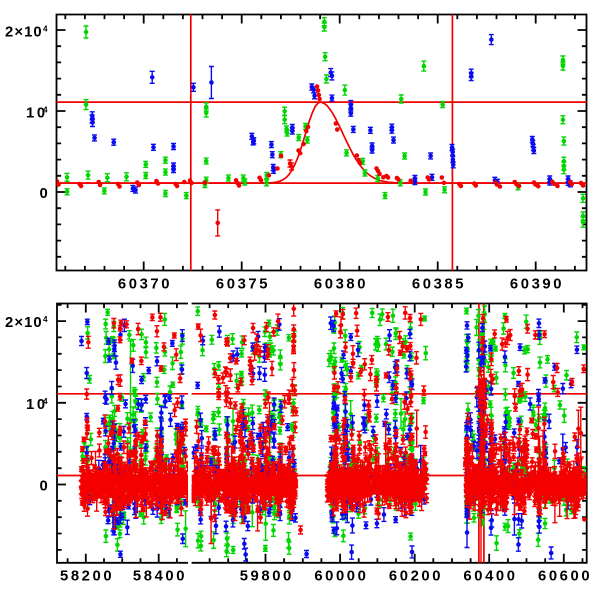  What do you see at coordinates (341, 577) in the screenshot?
I see `svg-text: 60000` at bounding box center [341, 577].